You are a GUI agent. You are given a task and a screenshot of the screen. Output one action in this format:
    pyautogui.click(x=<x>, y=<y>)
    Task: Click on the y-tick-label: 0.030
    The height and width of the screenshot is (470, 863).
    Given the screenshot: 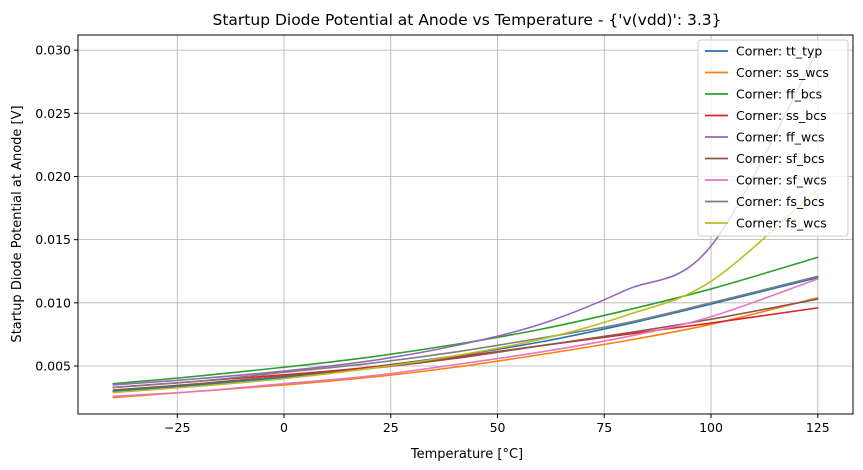 What is the action you would take?
    pyautogui.click(x=53, y=50)
    